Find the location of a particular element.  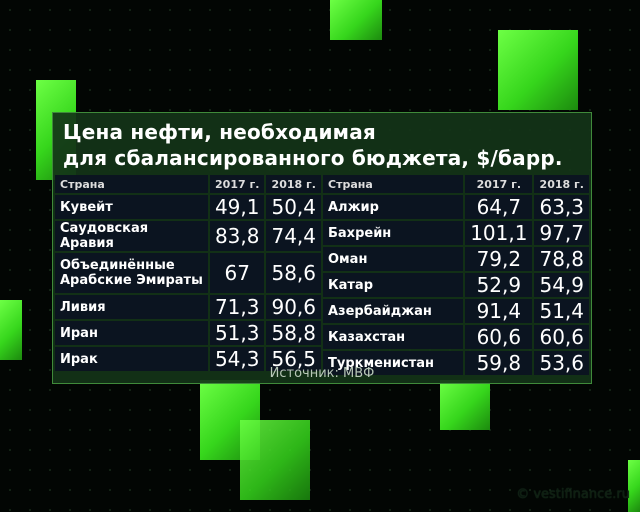

value-cell: 90,6 is located at coordinates (293, 307).